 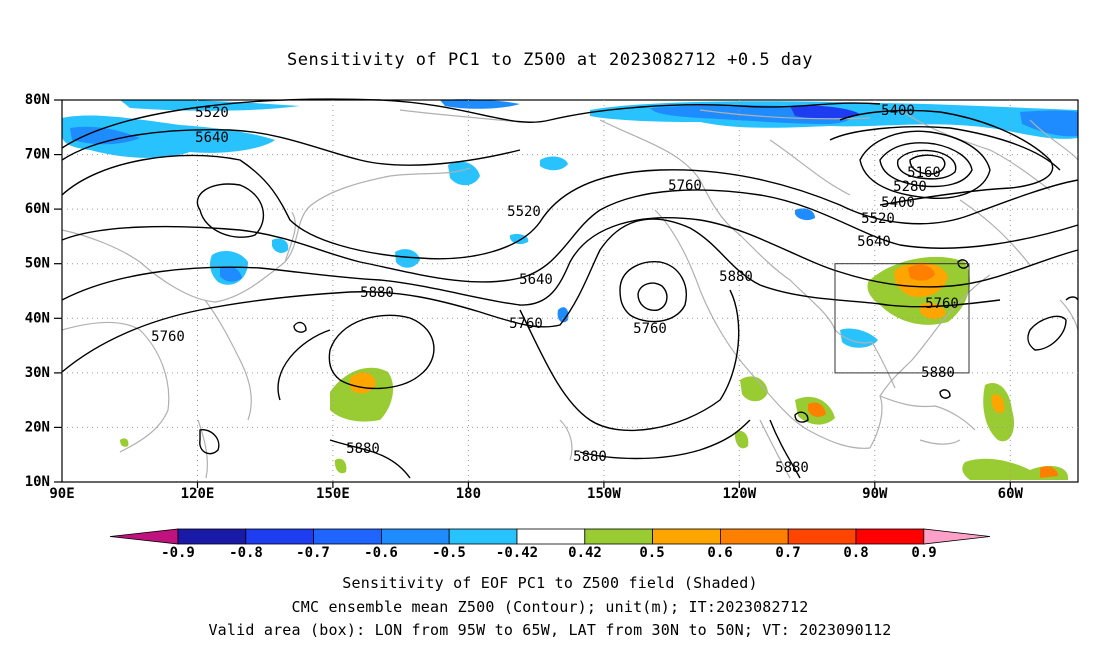 What do you see at coordinates (1011, 494) in the screenshot?
I see `lon-label: 60W` at bounding box center [1011, 494].